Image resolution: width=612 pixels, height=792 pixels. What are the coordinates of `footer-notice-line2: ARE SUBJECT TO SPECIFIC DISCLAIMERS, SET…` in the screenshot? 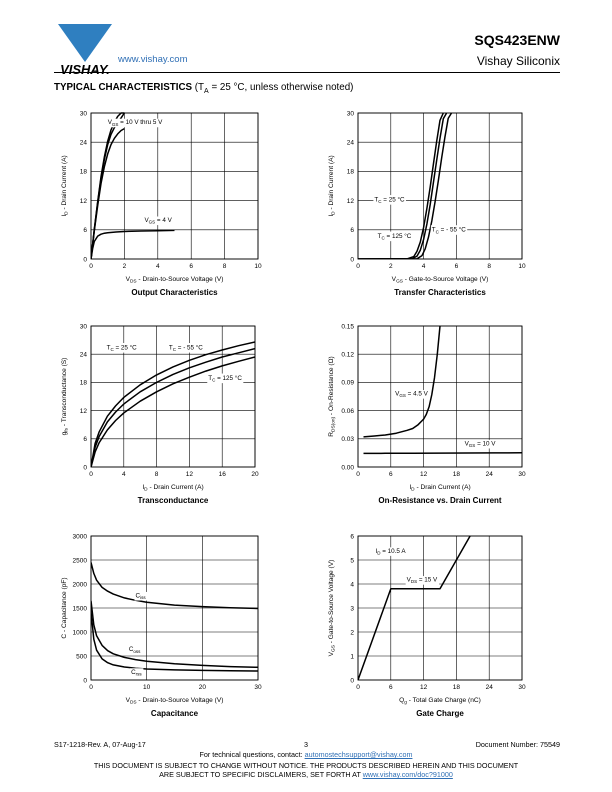 It's located at (306, 774).